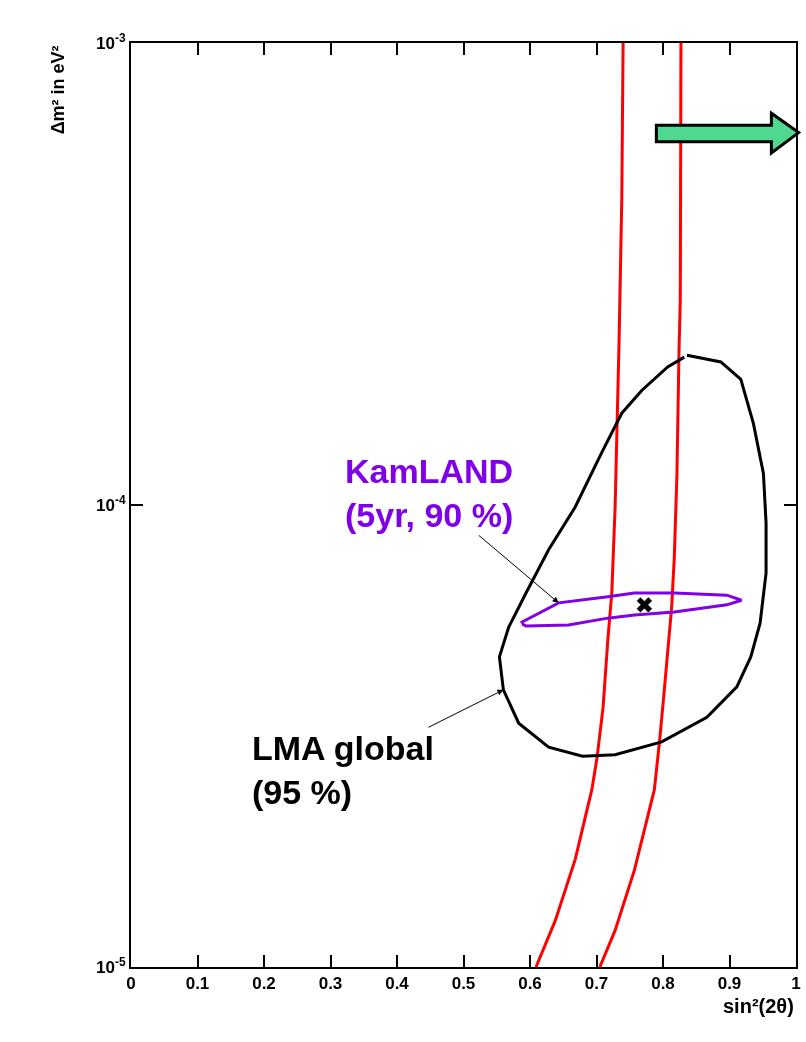  I want to click on y-tick-label: 10$^{-5}$, so click(111, 965).